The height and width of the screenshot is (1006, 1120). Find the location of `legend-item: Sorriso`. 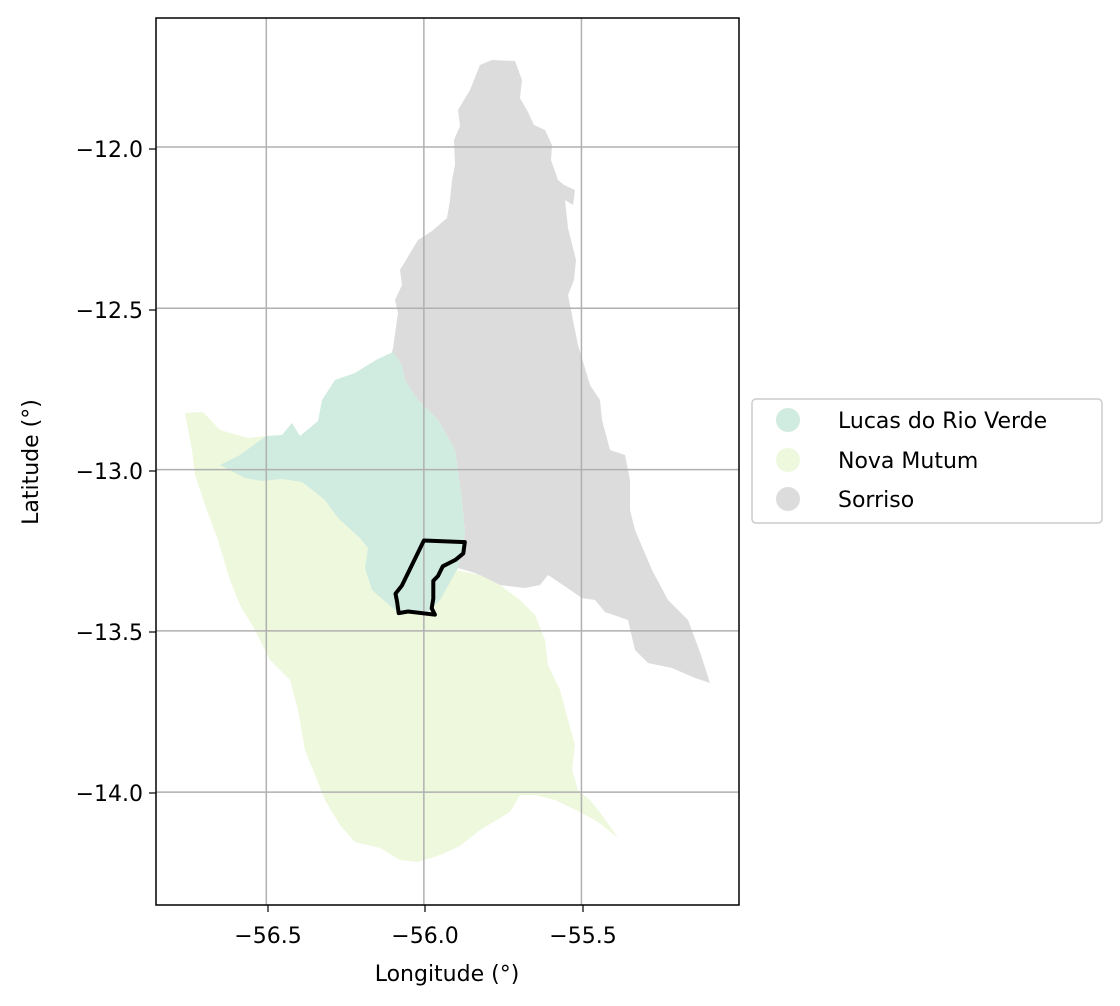

legend-item: Sorriso is located at coordinates (845, 500).